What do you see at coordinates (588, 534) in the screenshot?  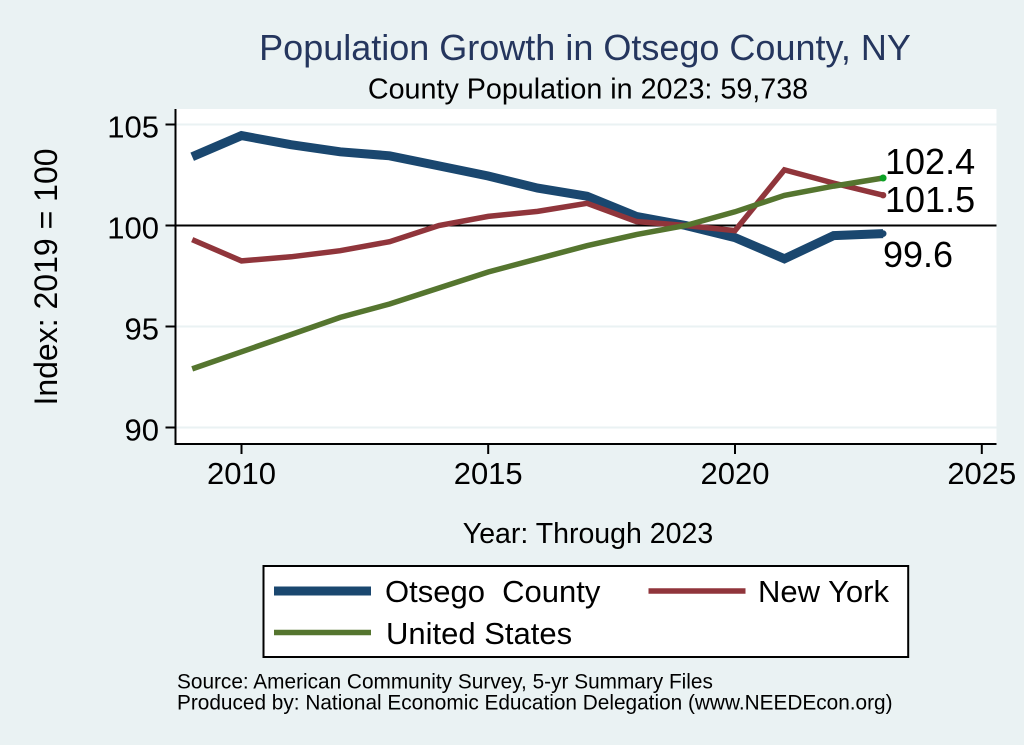 I see `svg-text: Year: Through 2023` at bounding box center [588, 534].